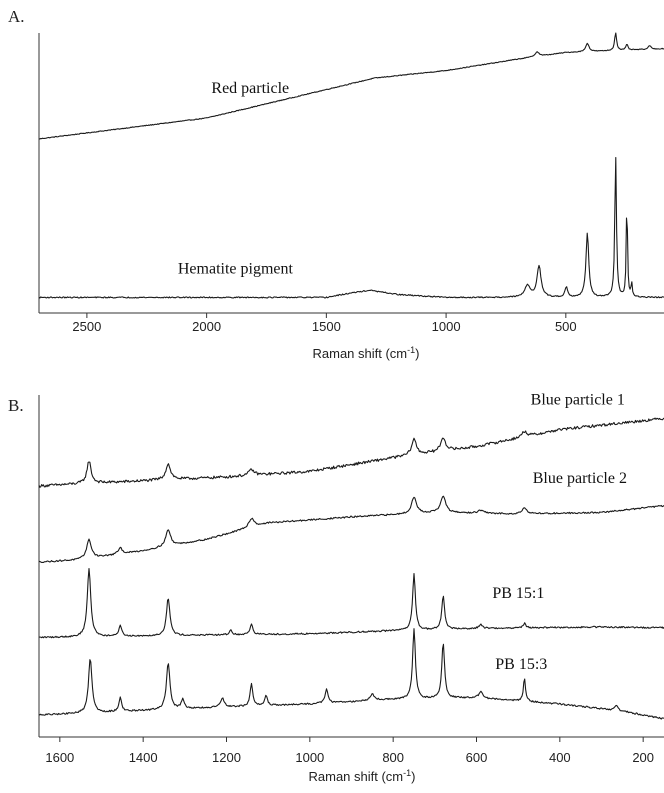  Describe the element at coordinates (560, 757) in the screenshot. I see `panel-b-tick-label: 400` at that location.